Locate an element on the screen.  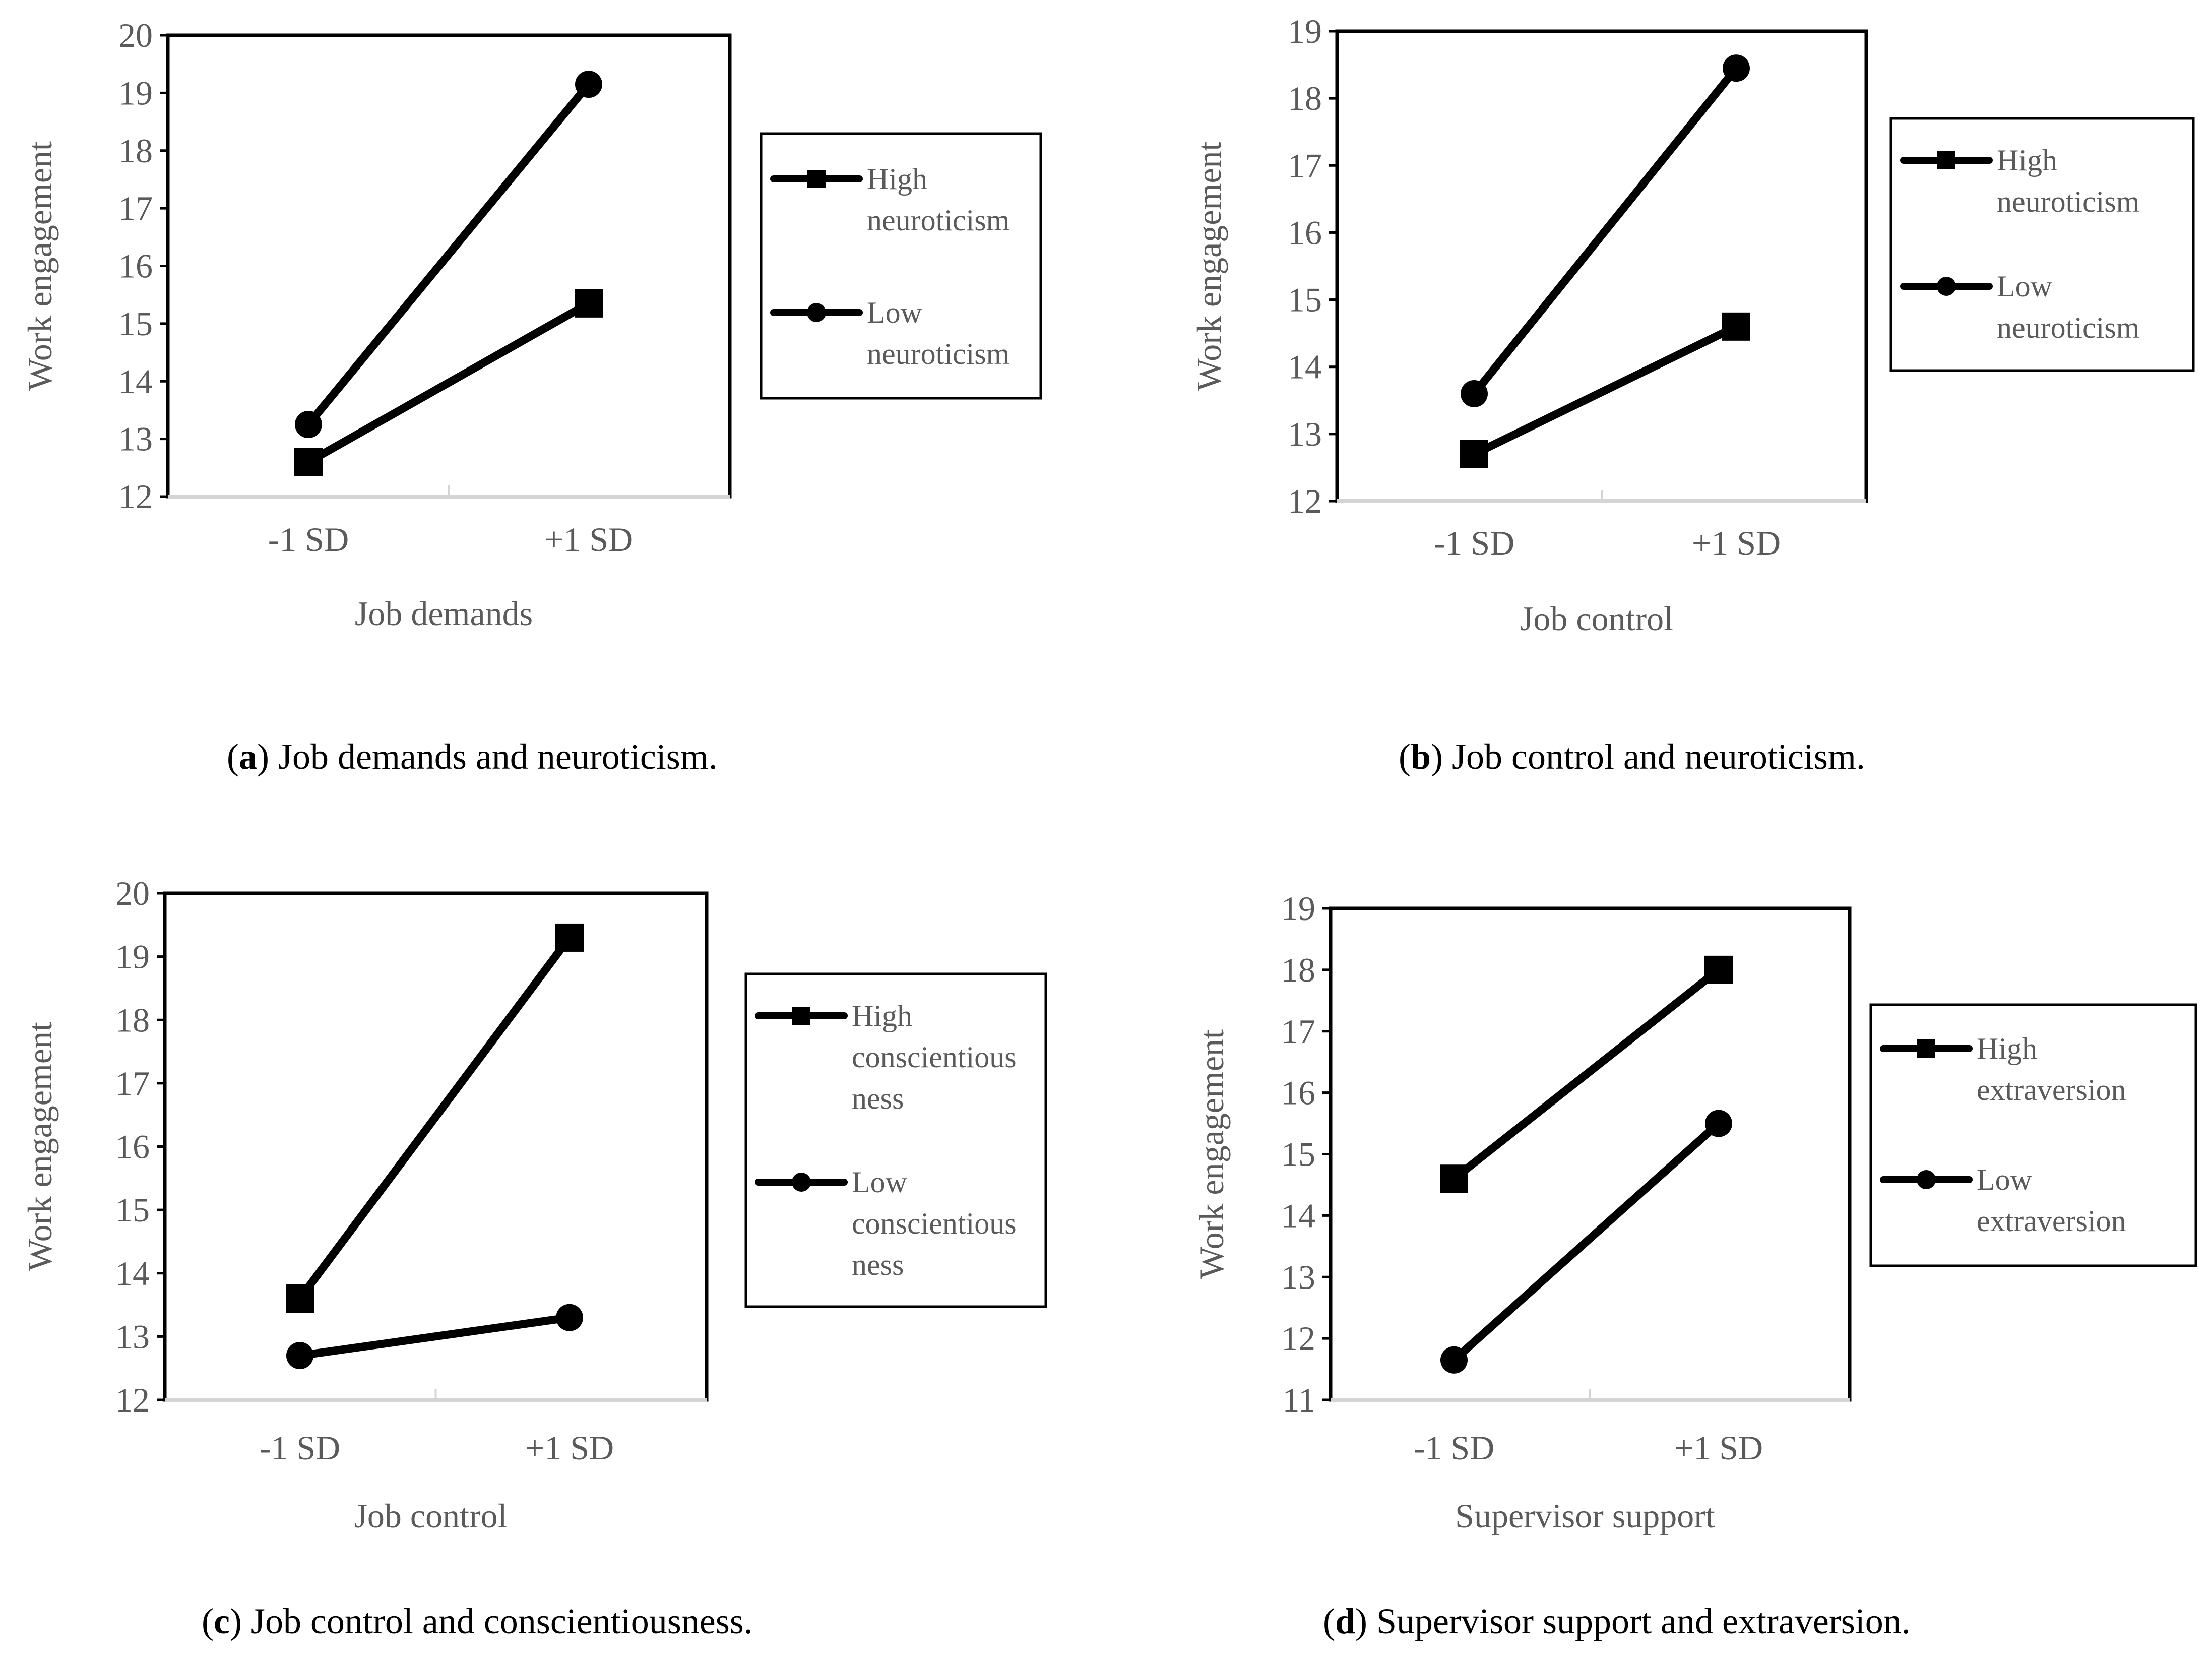
panel-caption: (d) Supervisor support and extraversion. is located at coordinates (1617, 1621).